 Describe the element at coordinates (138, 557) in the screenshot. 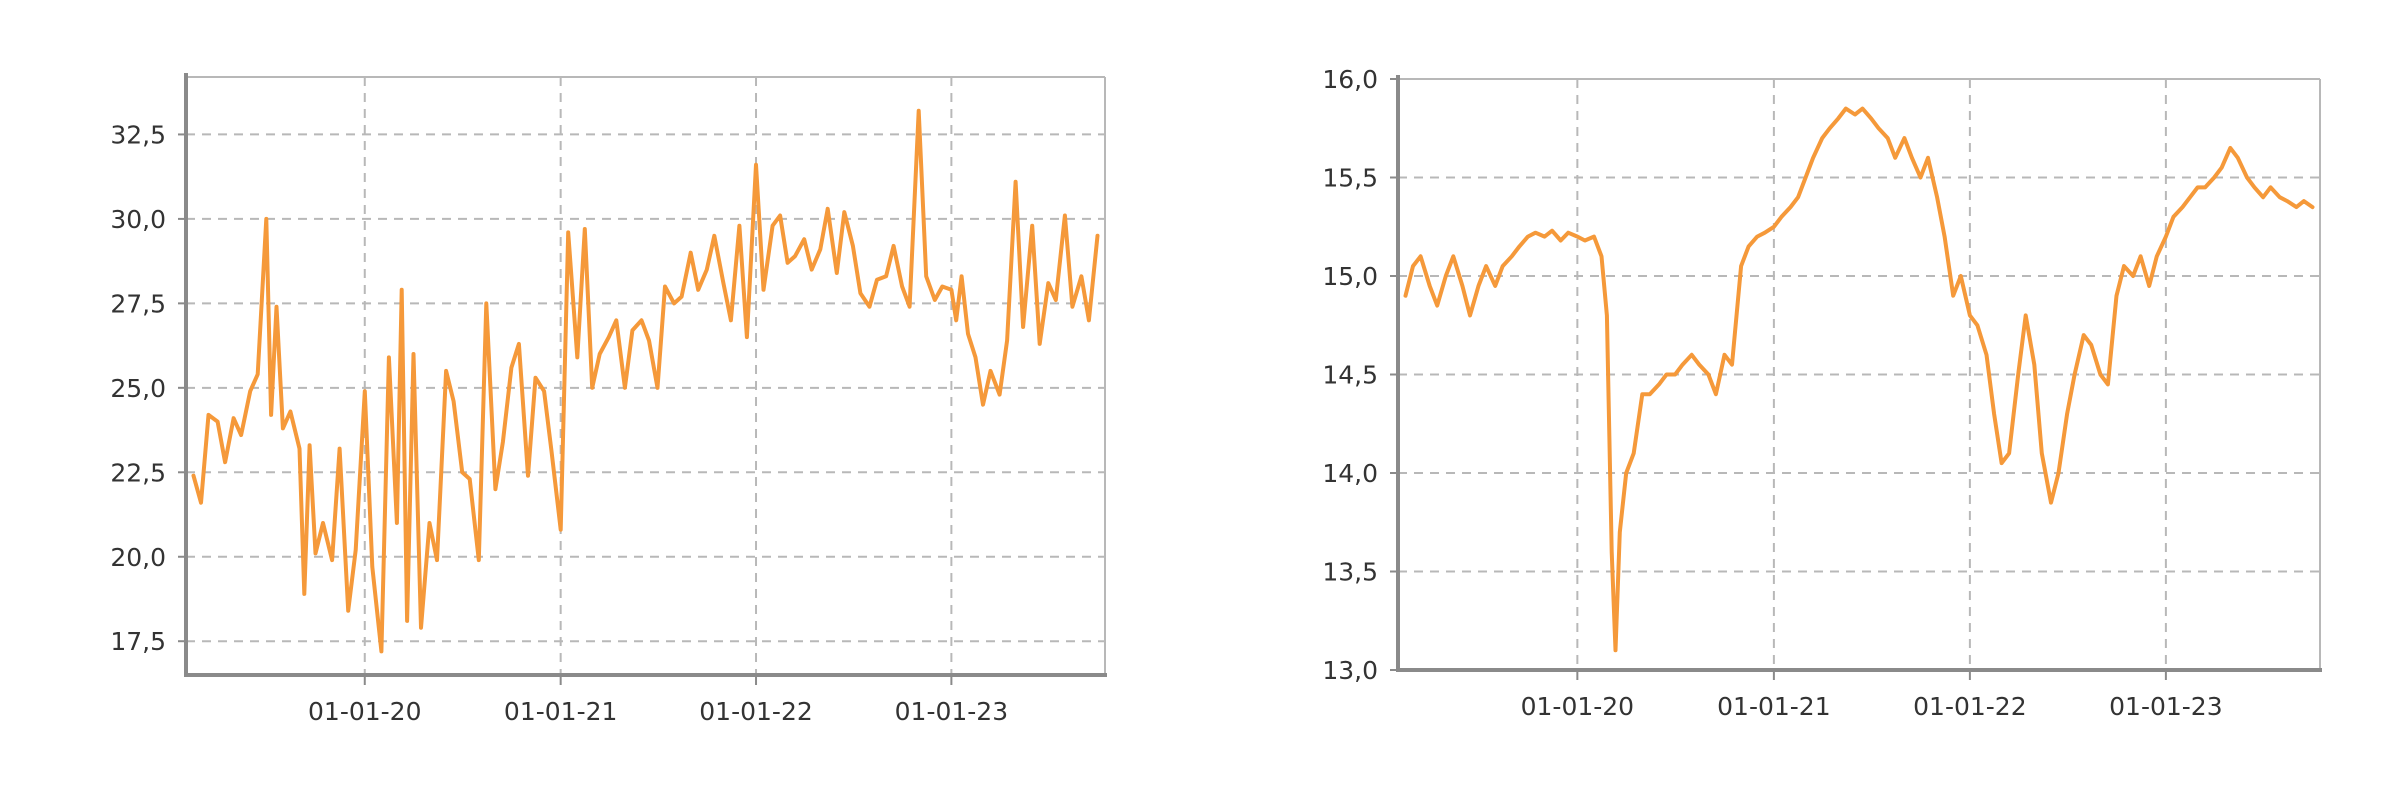

I see `left-y-tick-label: 20,0` at that location.